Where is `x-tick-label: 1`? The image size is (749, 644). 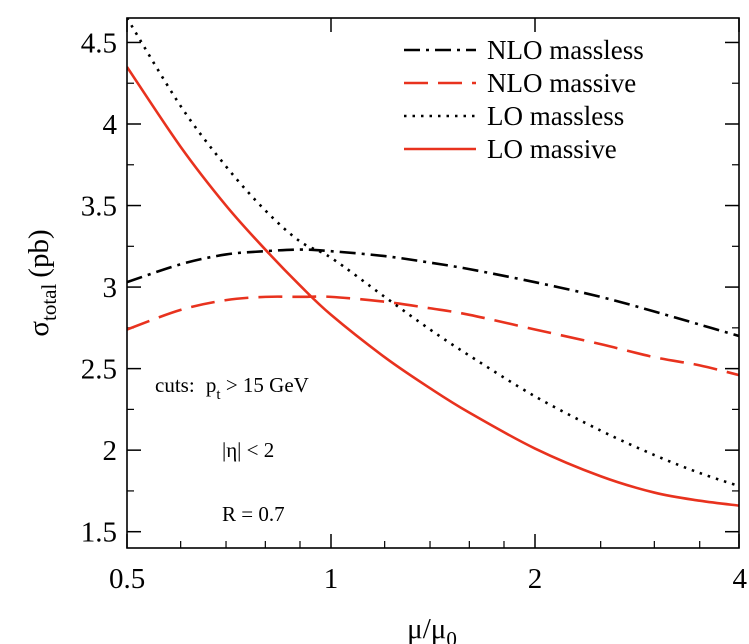 x-tick-label: 1 is located at coordinates (331, 579).